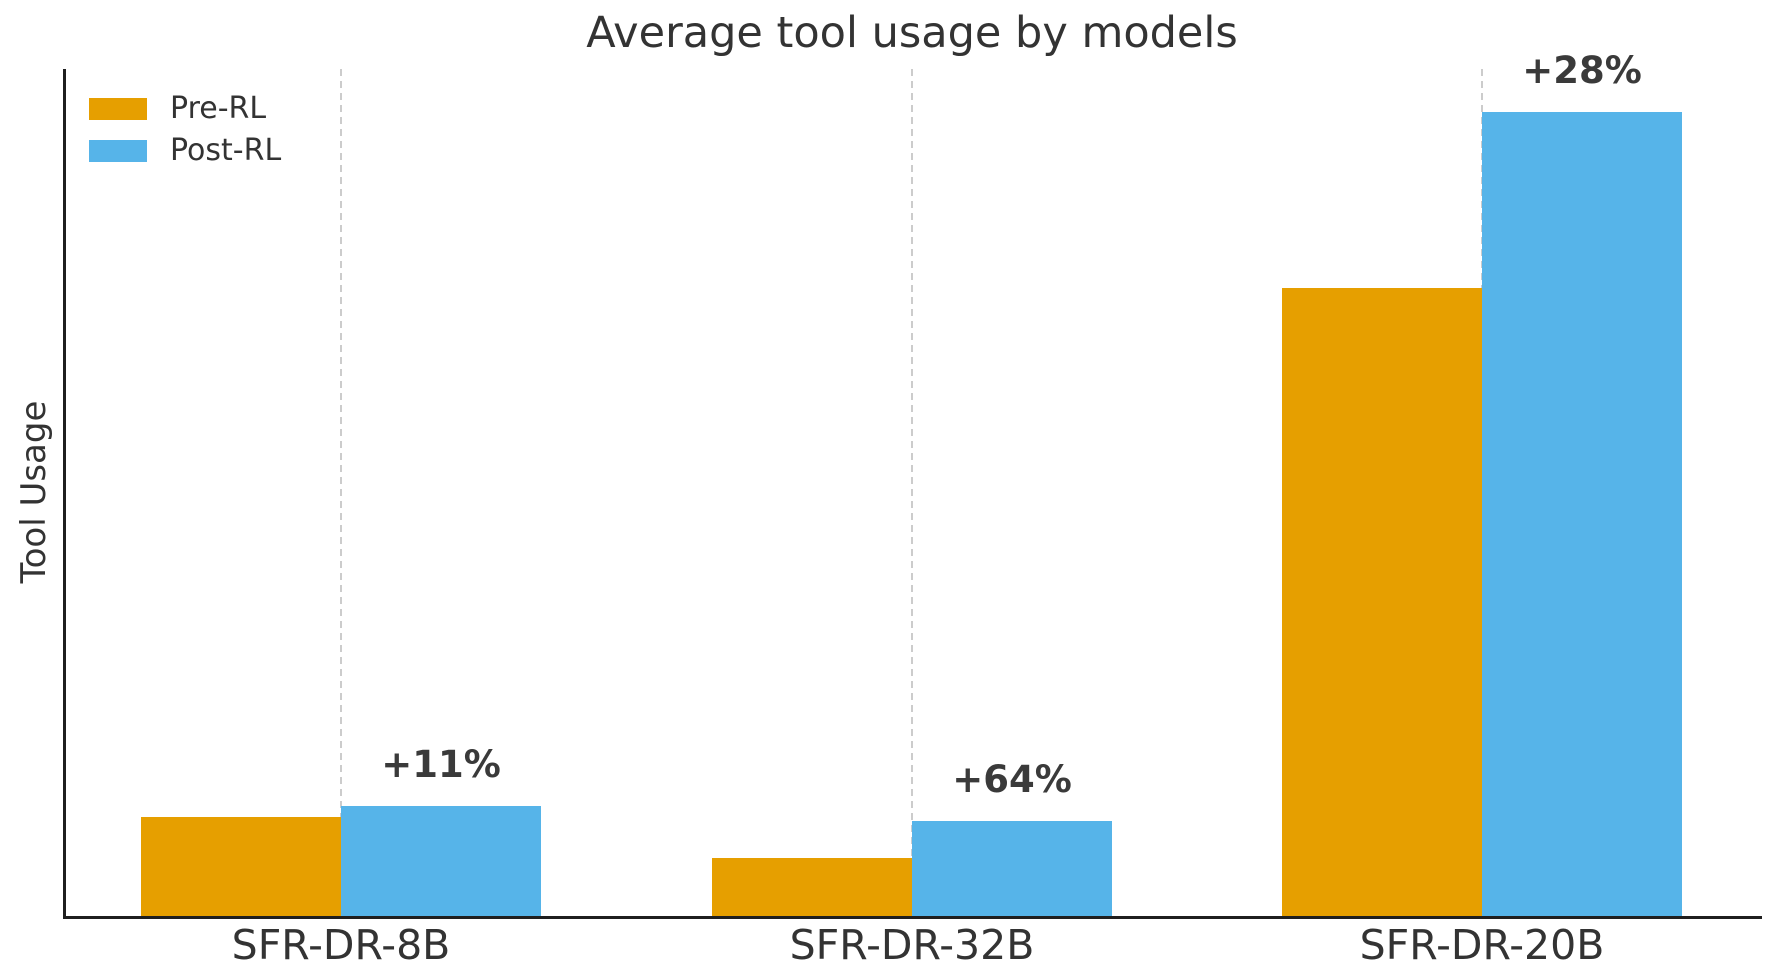  What do you see at coordinates (341, 945) in the screenshot?
I see `x-tick-label-sfr-dr-8b: SFR-DR-8B` at bounding box center [341, 945].